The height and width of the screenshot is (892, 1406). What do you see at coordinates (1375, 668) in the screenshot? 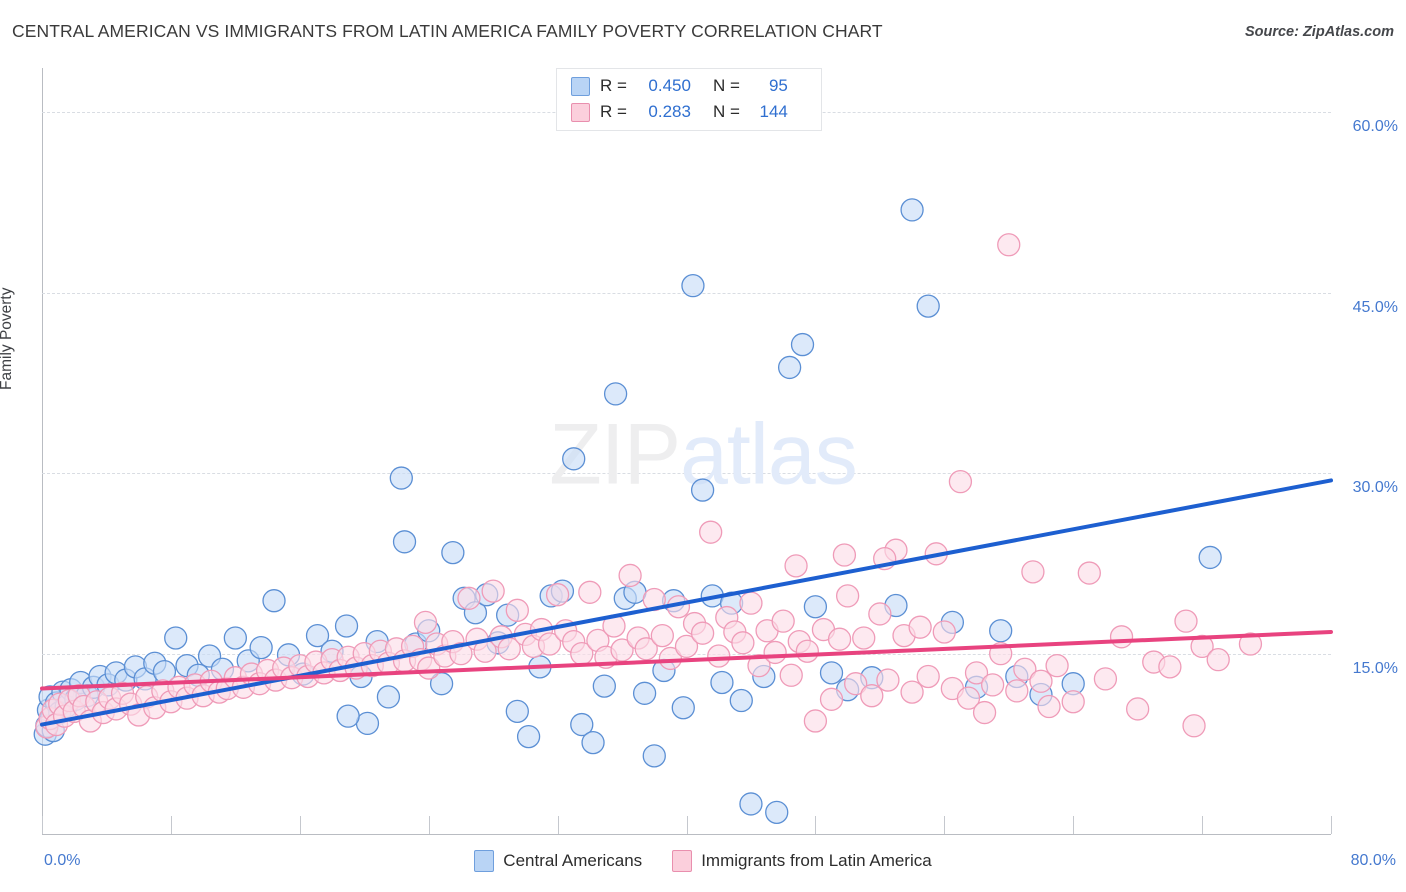
I see `y-tick-label: 15.0%` at bounding box center [1375, 668].